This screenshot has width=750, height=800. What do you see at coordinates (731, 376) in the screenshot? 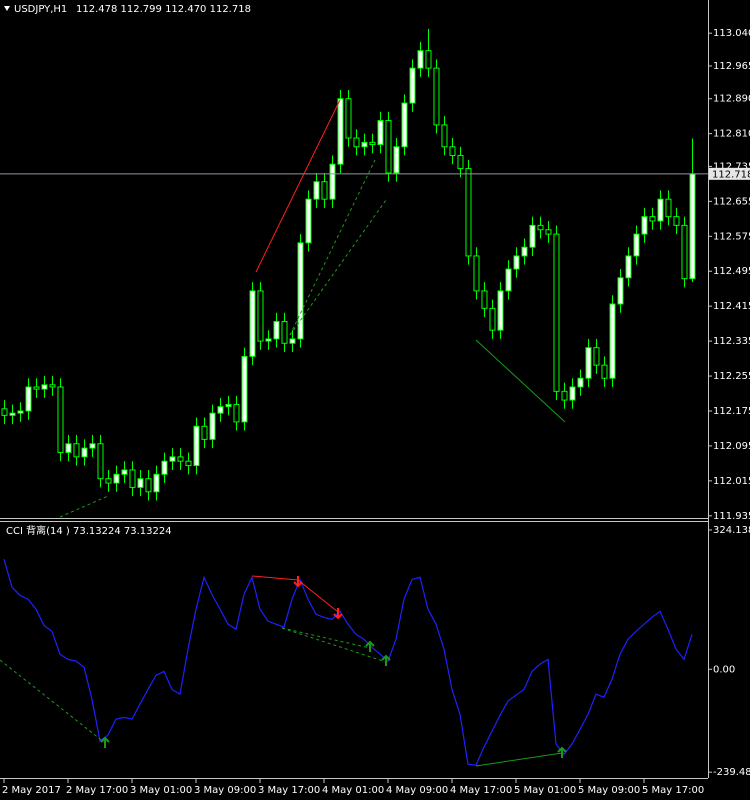
I see `y-tick-label: 112.255` at bounding box center [731, 376].